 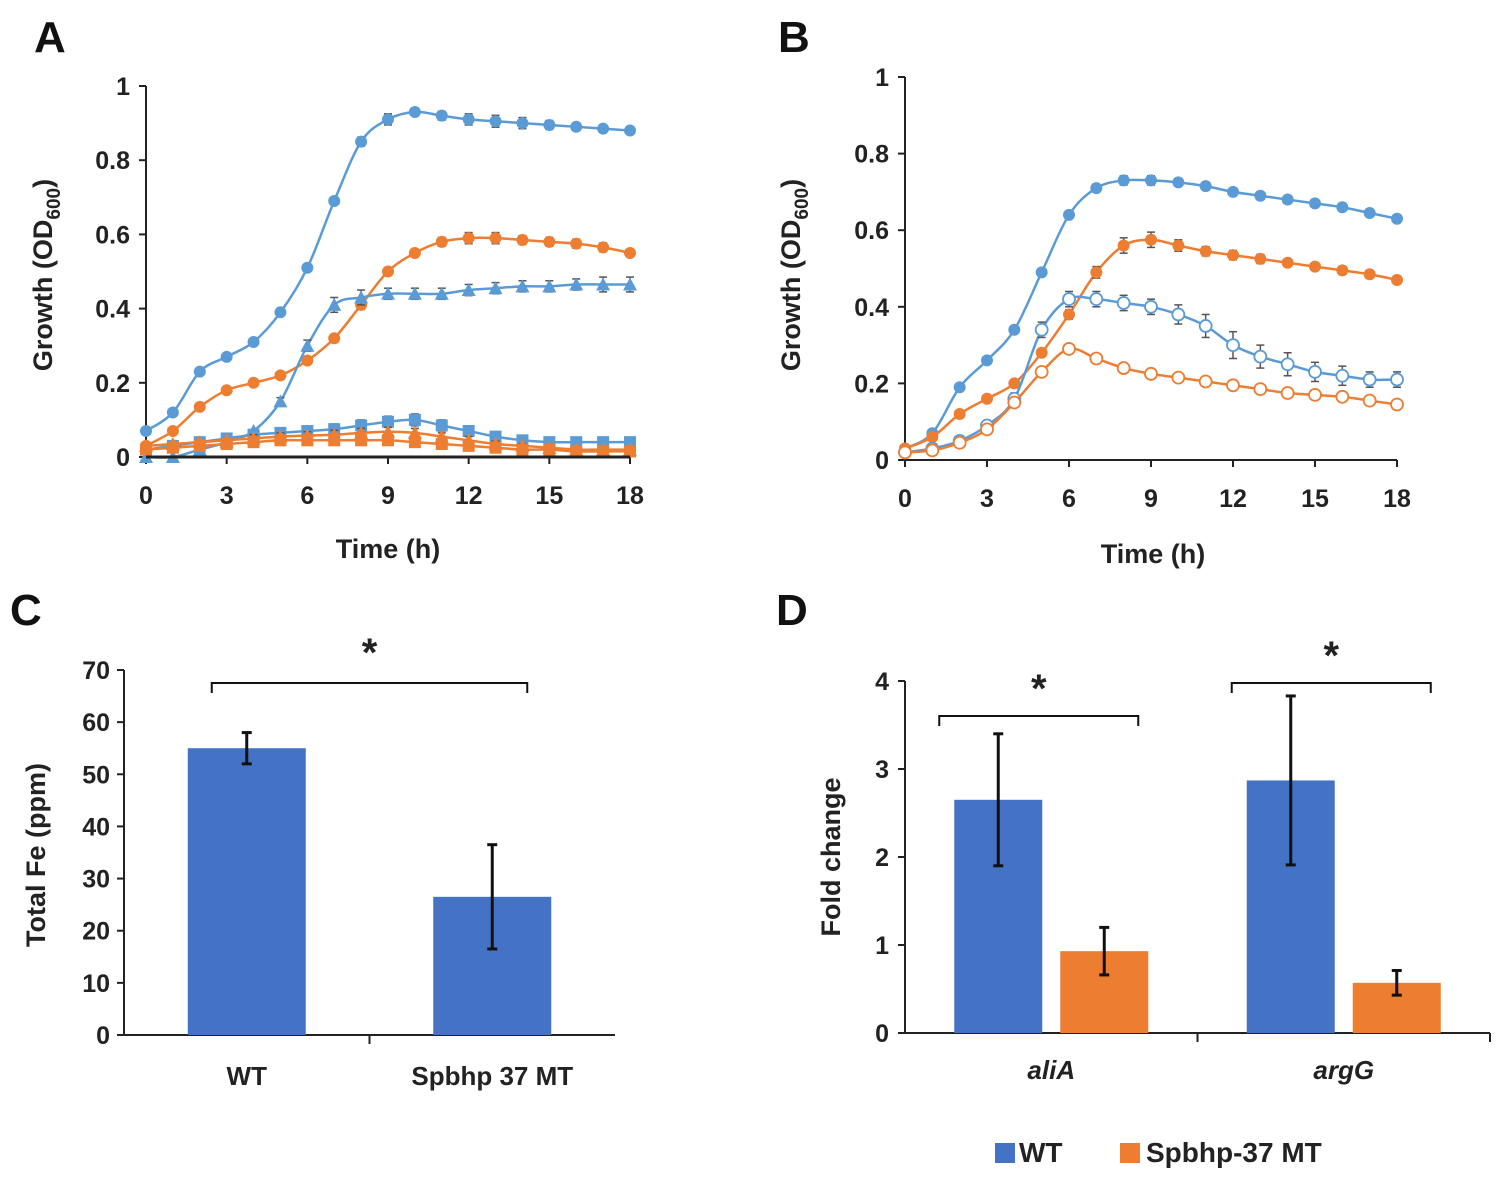 I want to click on c-y-tick-label: 0, so click(x=103, y=1036).